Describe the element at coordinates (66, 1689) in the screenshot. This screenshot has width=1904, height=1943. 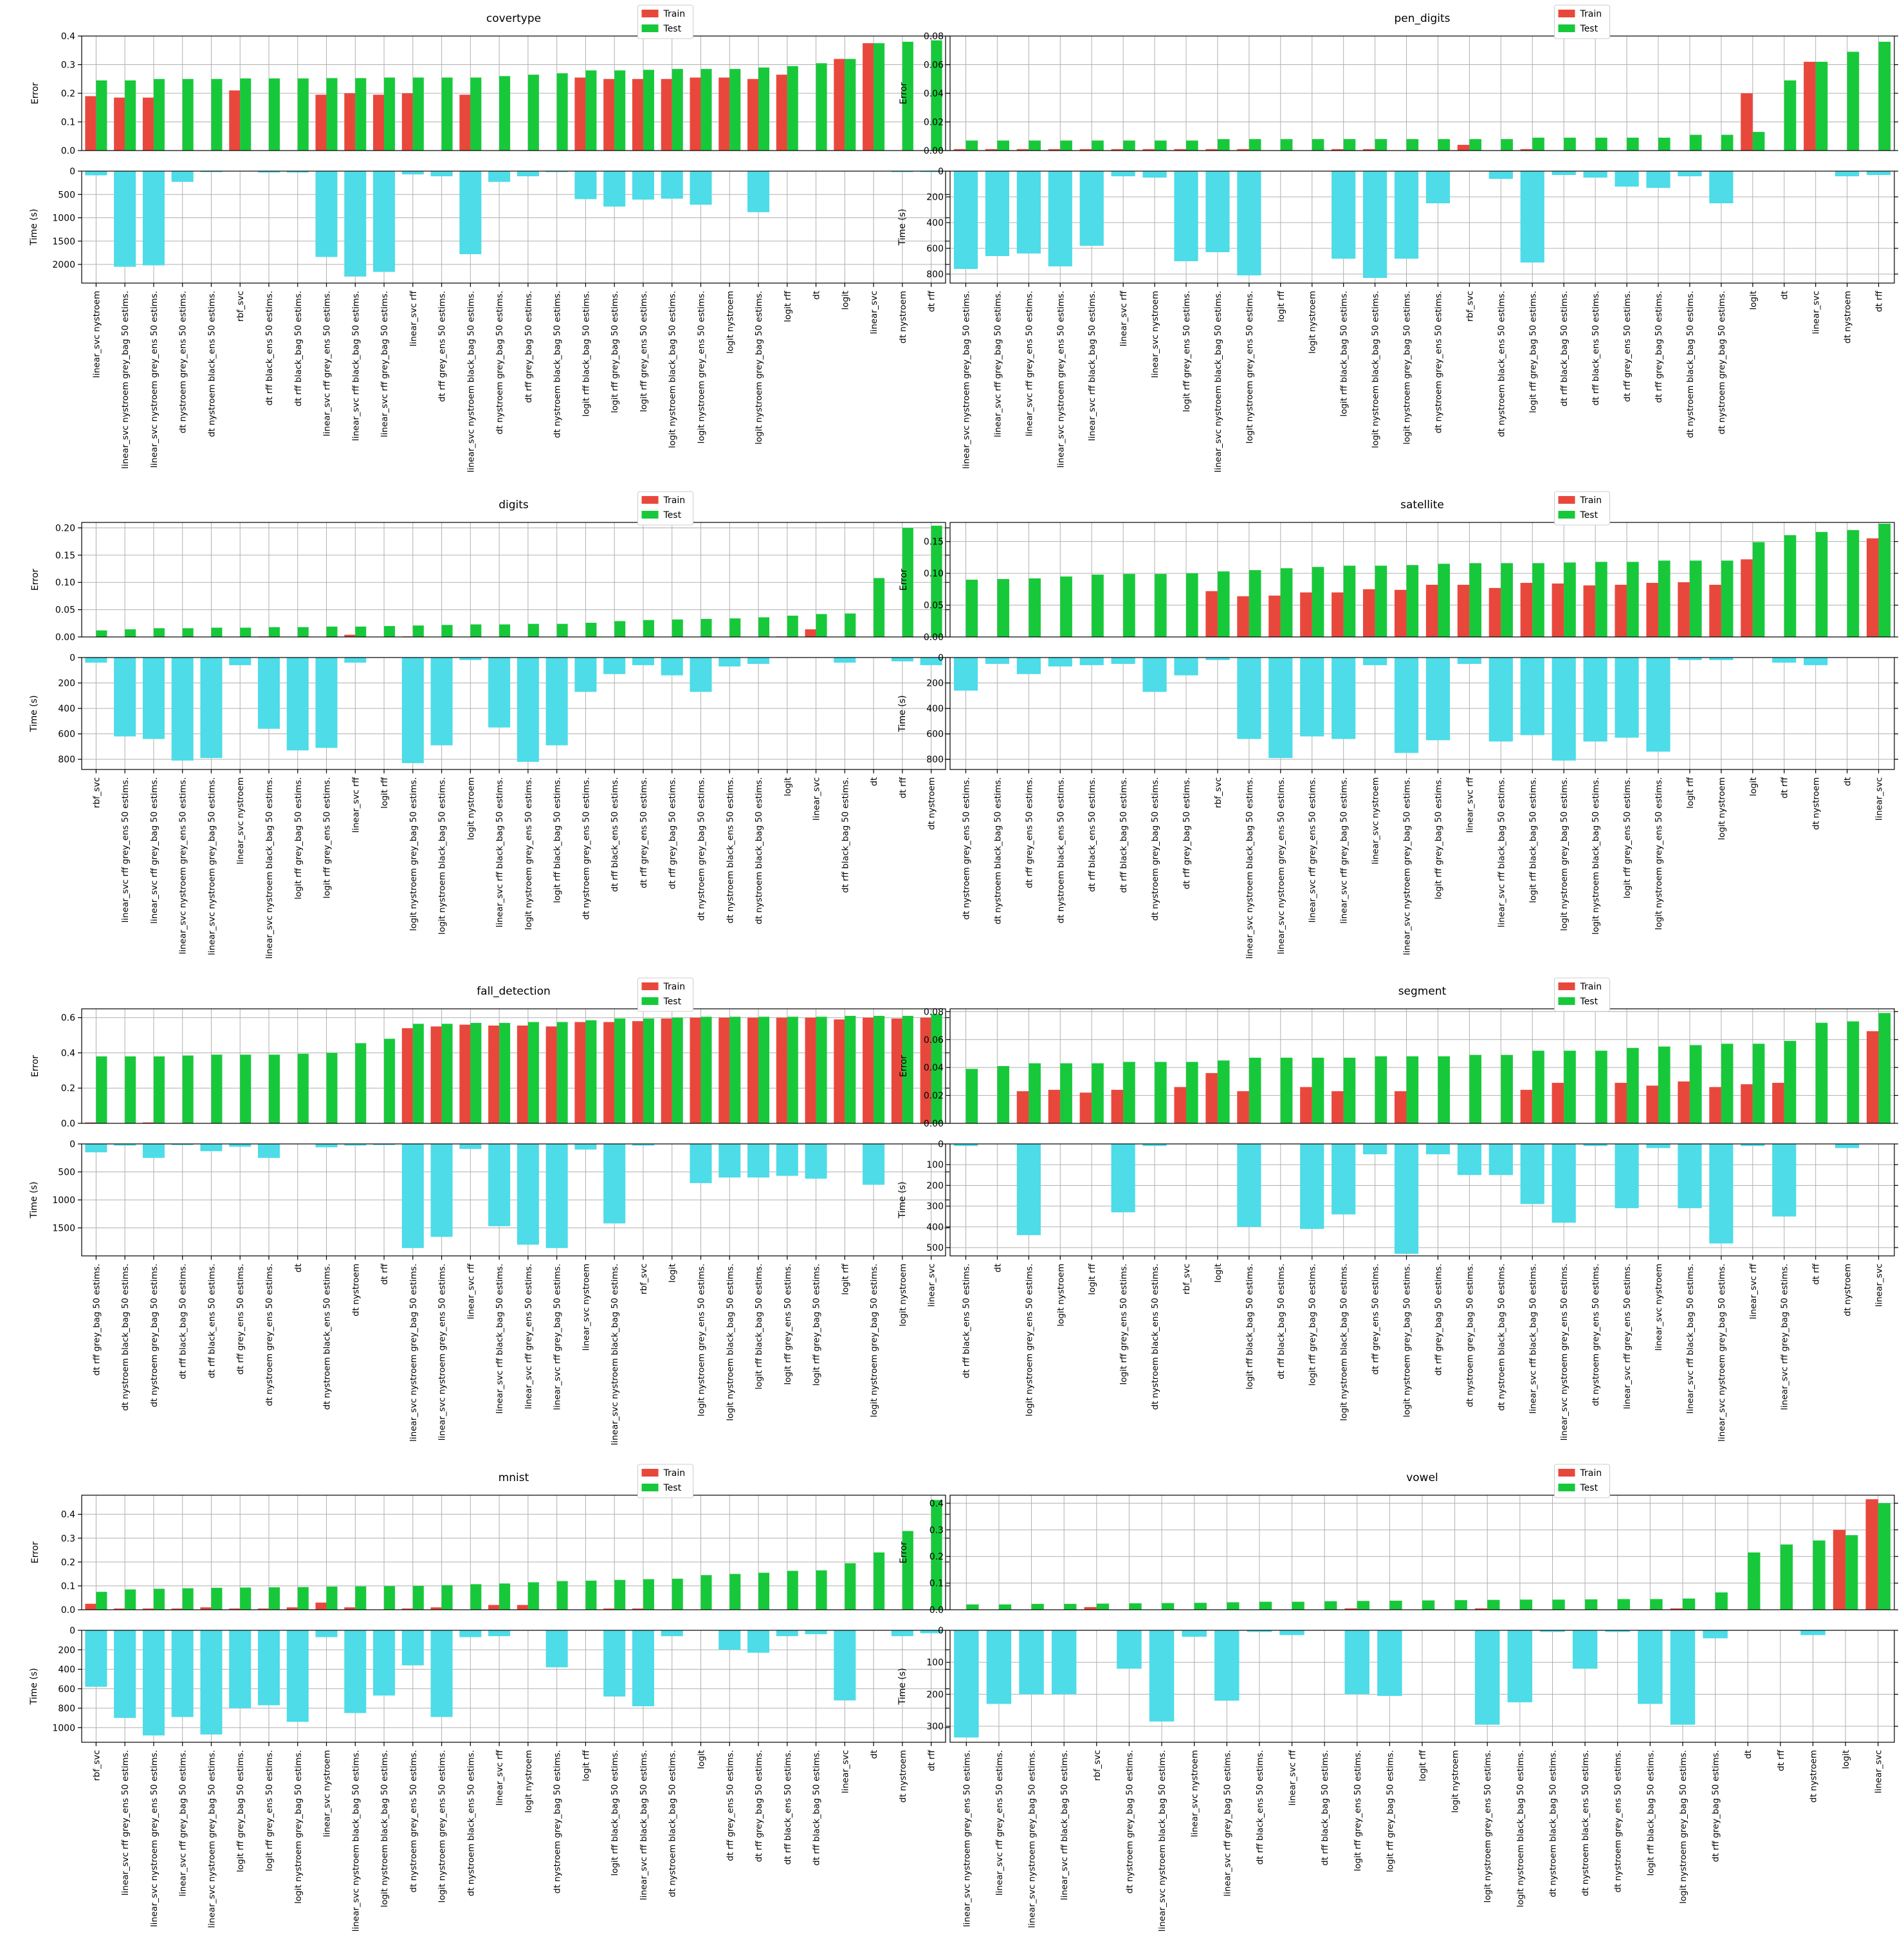
I see `time-tick-label: 600` at that location.